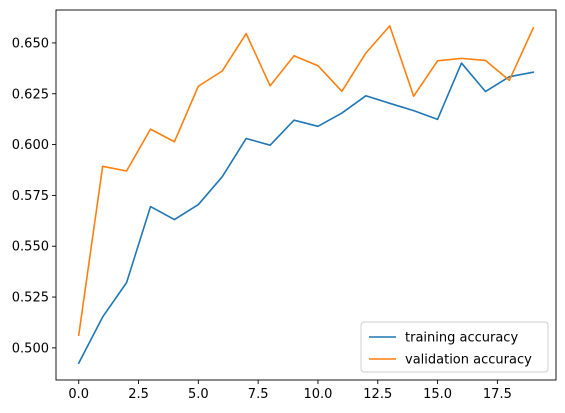  I want to click on y-tick-label: 0.600, so click(30, 145).